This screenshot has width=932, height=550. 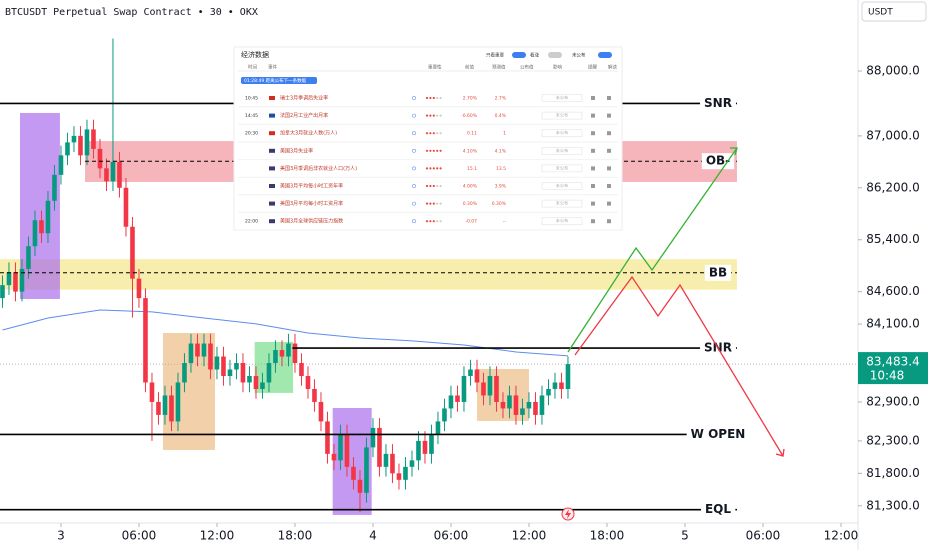 What do you see at coordinates (892, 70) in the screenshot?
I see `y-tick-label: 88,000.0` at bounding box center [892, 70].